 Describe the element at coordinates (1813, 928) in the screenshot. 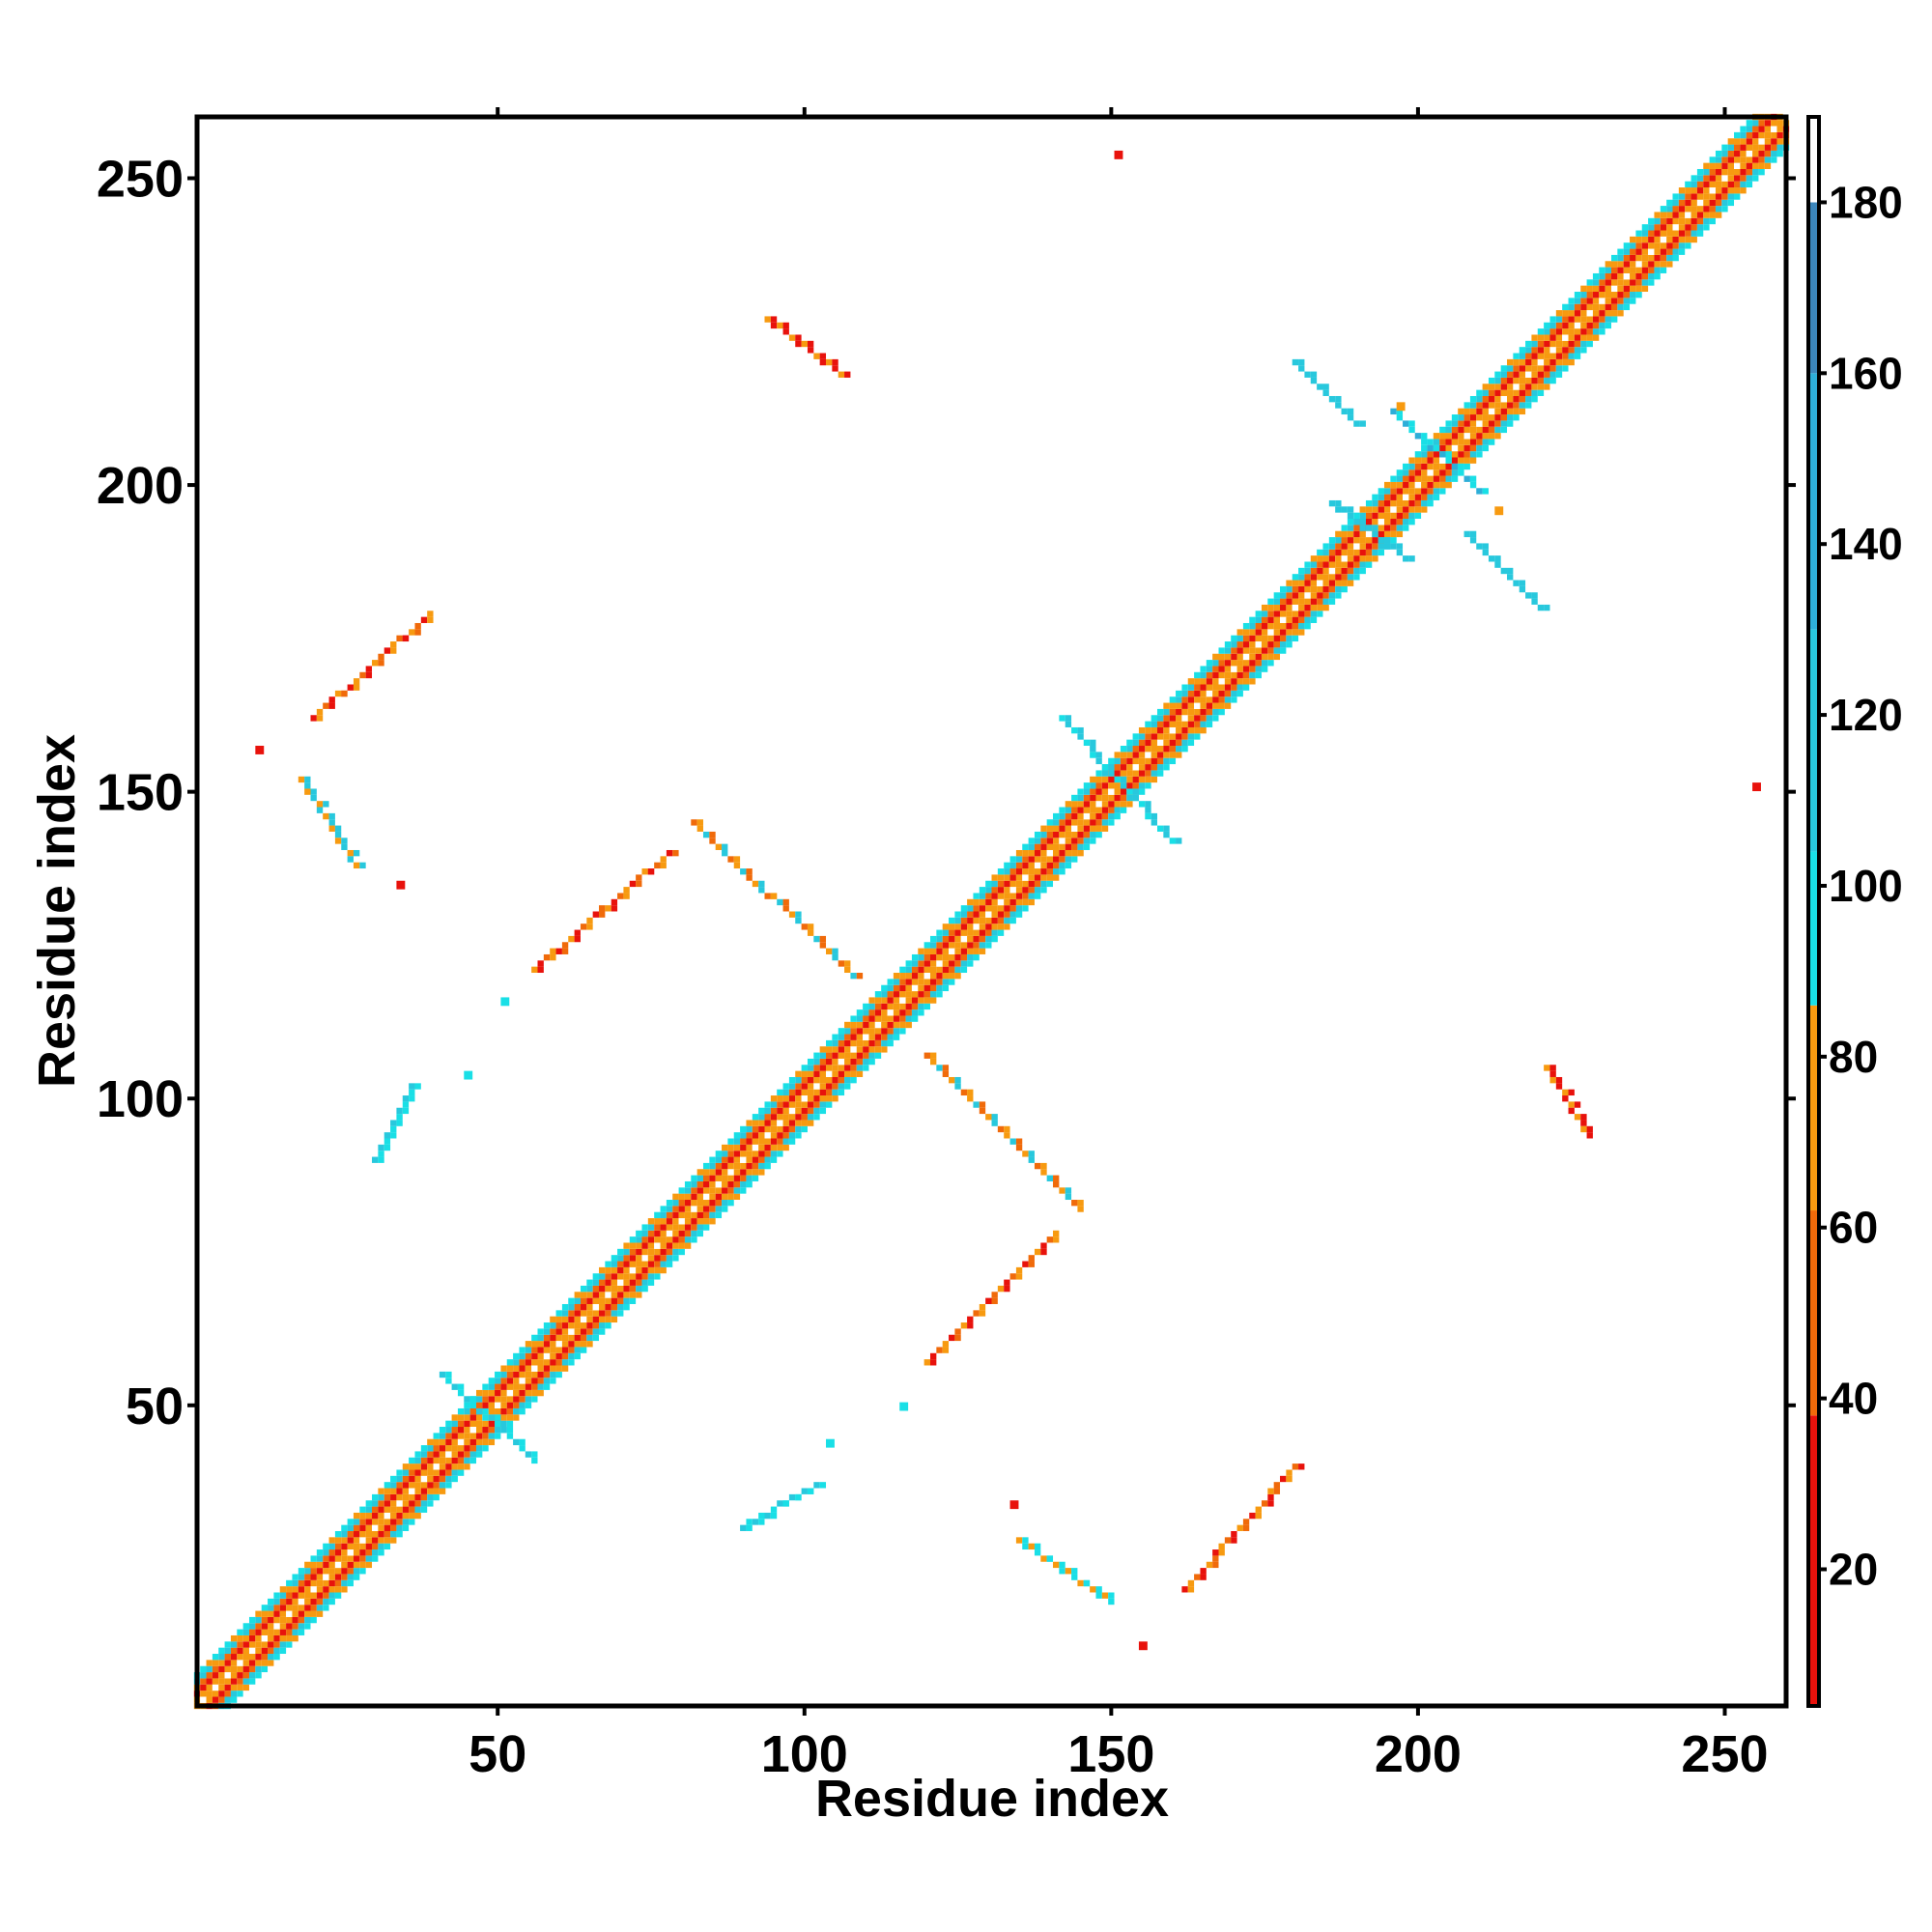

I see `colorbar-band` at that location.